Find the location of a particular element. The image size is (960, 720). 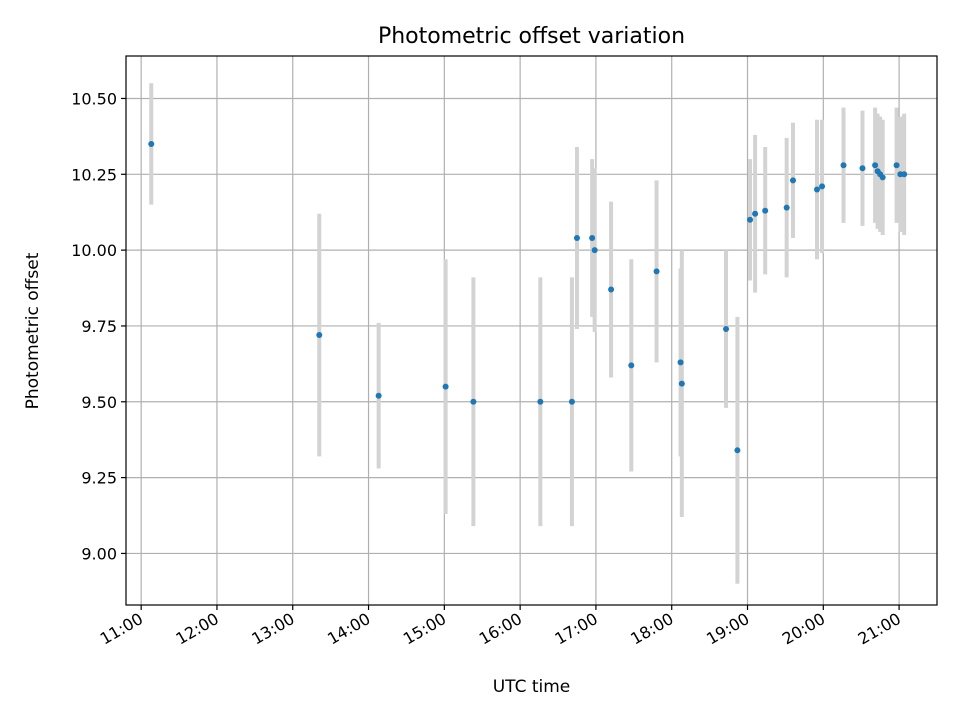

x-tick-label: 17:00 is located at coordinates (575, 629).